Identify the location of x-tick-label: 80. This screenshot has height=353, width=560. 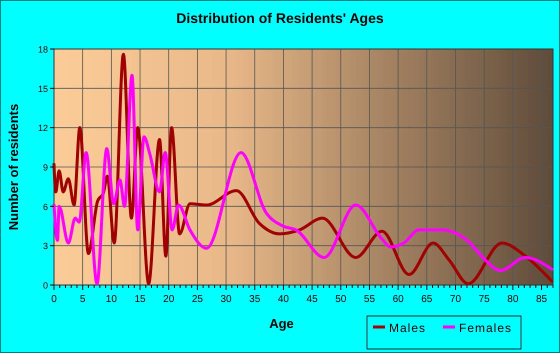
(513, 299).